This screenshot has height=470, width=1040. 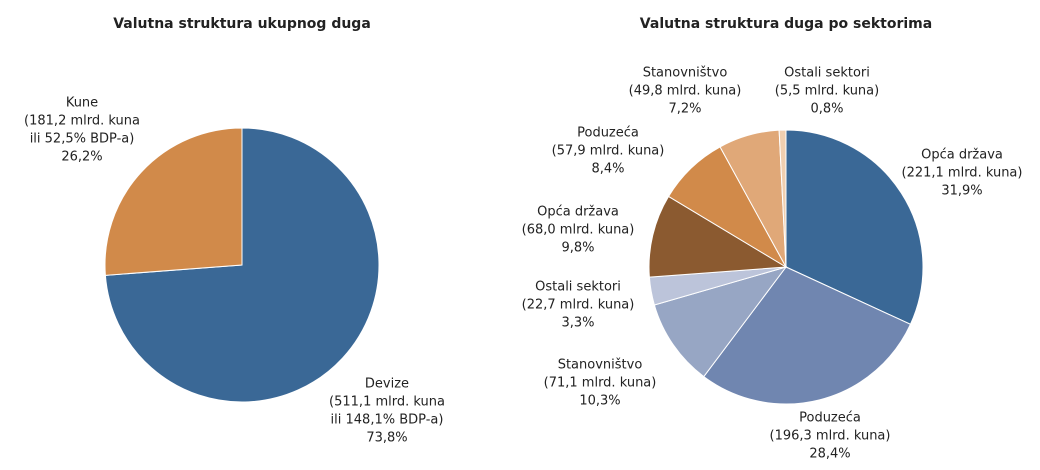 What do you see at coordinates (386, 438) in the screenshot?
I see `value-label: 73,8%` at bounding box center [386, 438].